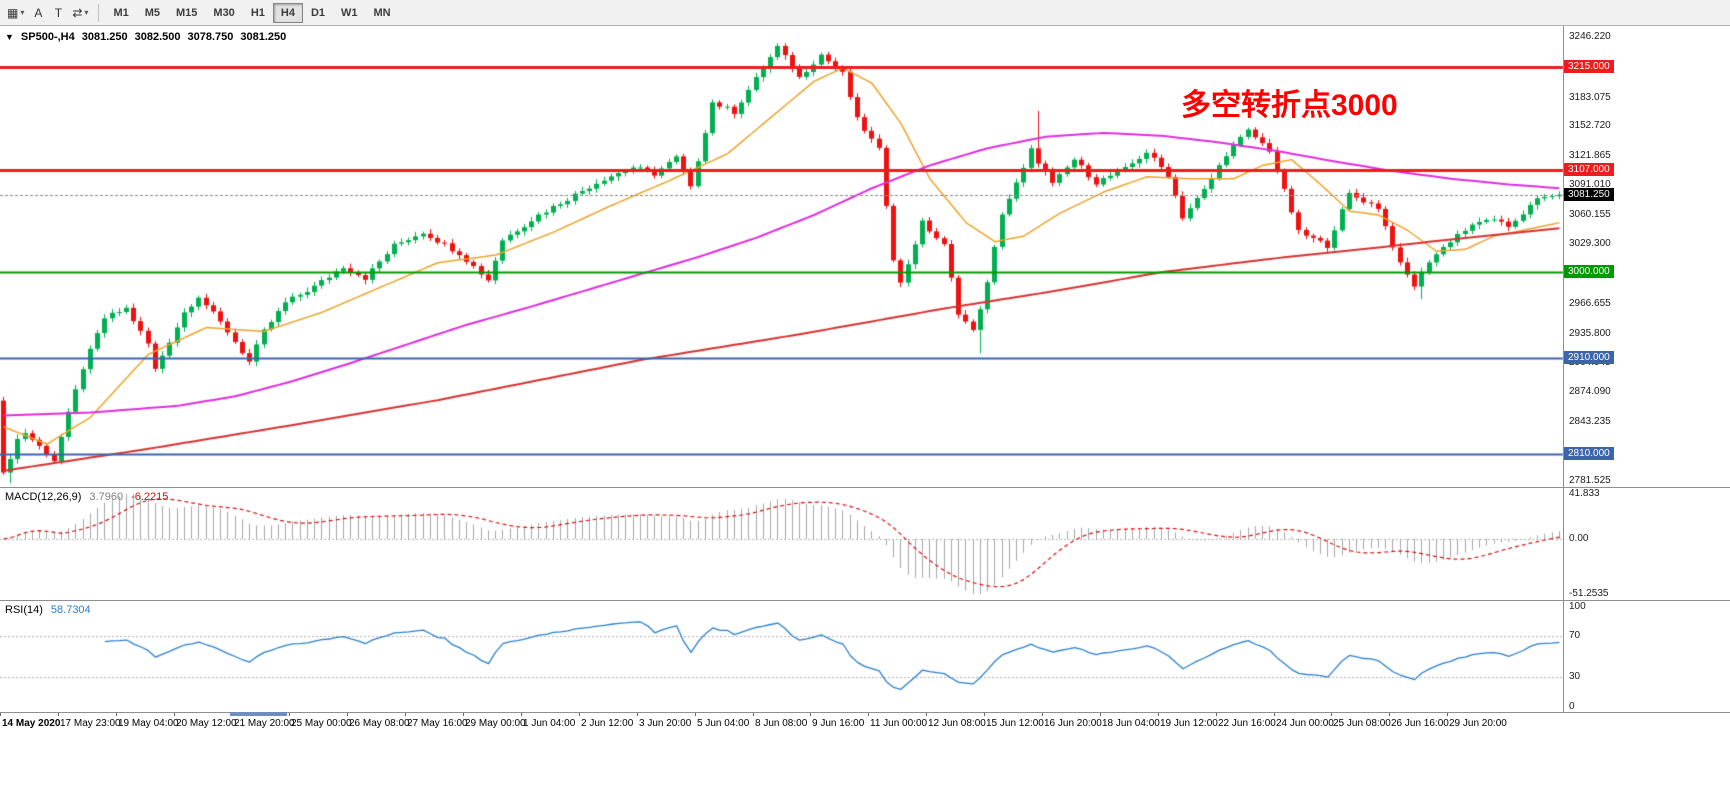  What do you see at coordinates (24, 610) in the screenshot?
I see `rsi-indicator-name: RSI(14)` at bounding box center [24, 610].